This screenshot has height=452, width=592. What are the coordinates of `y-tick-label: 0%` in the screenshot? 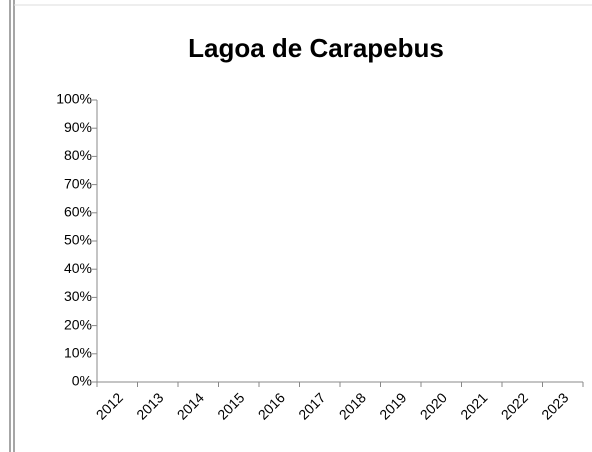 It's located at (82, 381).